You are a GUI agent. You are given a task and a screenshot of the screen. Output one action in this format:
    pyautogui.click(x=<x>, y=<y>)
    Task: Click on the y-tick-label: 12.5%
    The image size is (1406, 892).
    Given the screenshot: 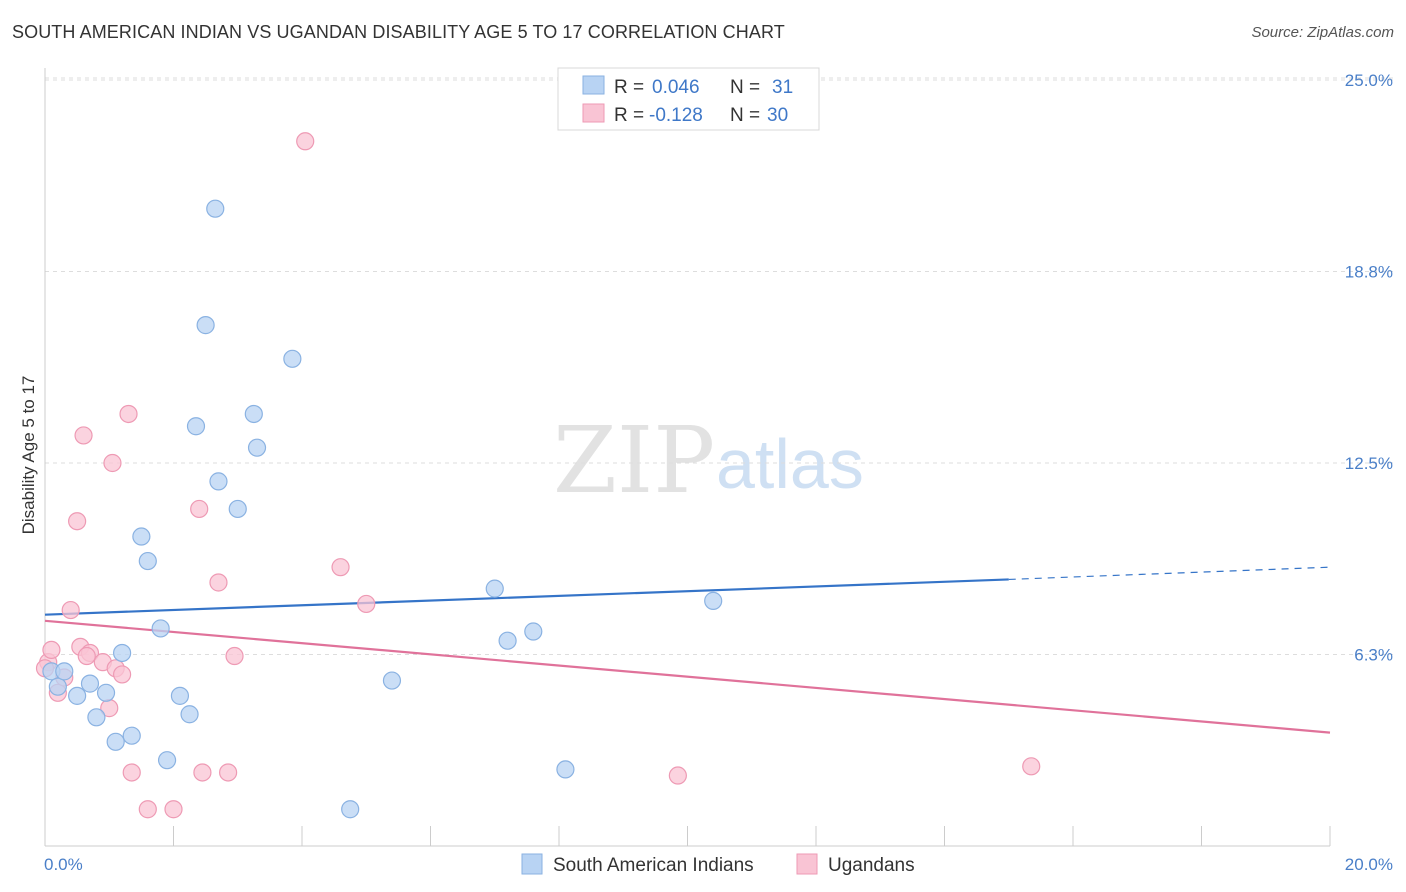 What is the action you would take?
    pyautogui.click(x=1369, y=463)
    